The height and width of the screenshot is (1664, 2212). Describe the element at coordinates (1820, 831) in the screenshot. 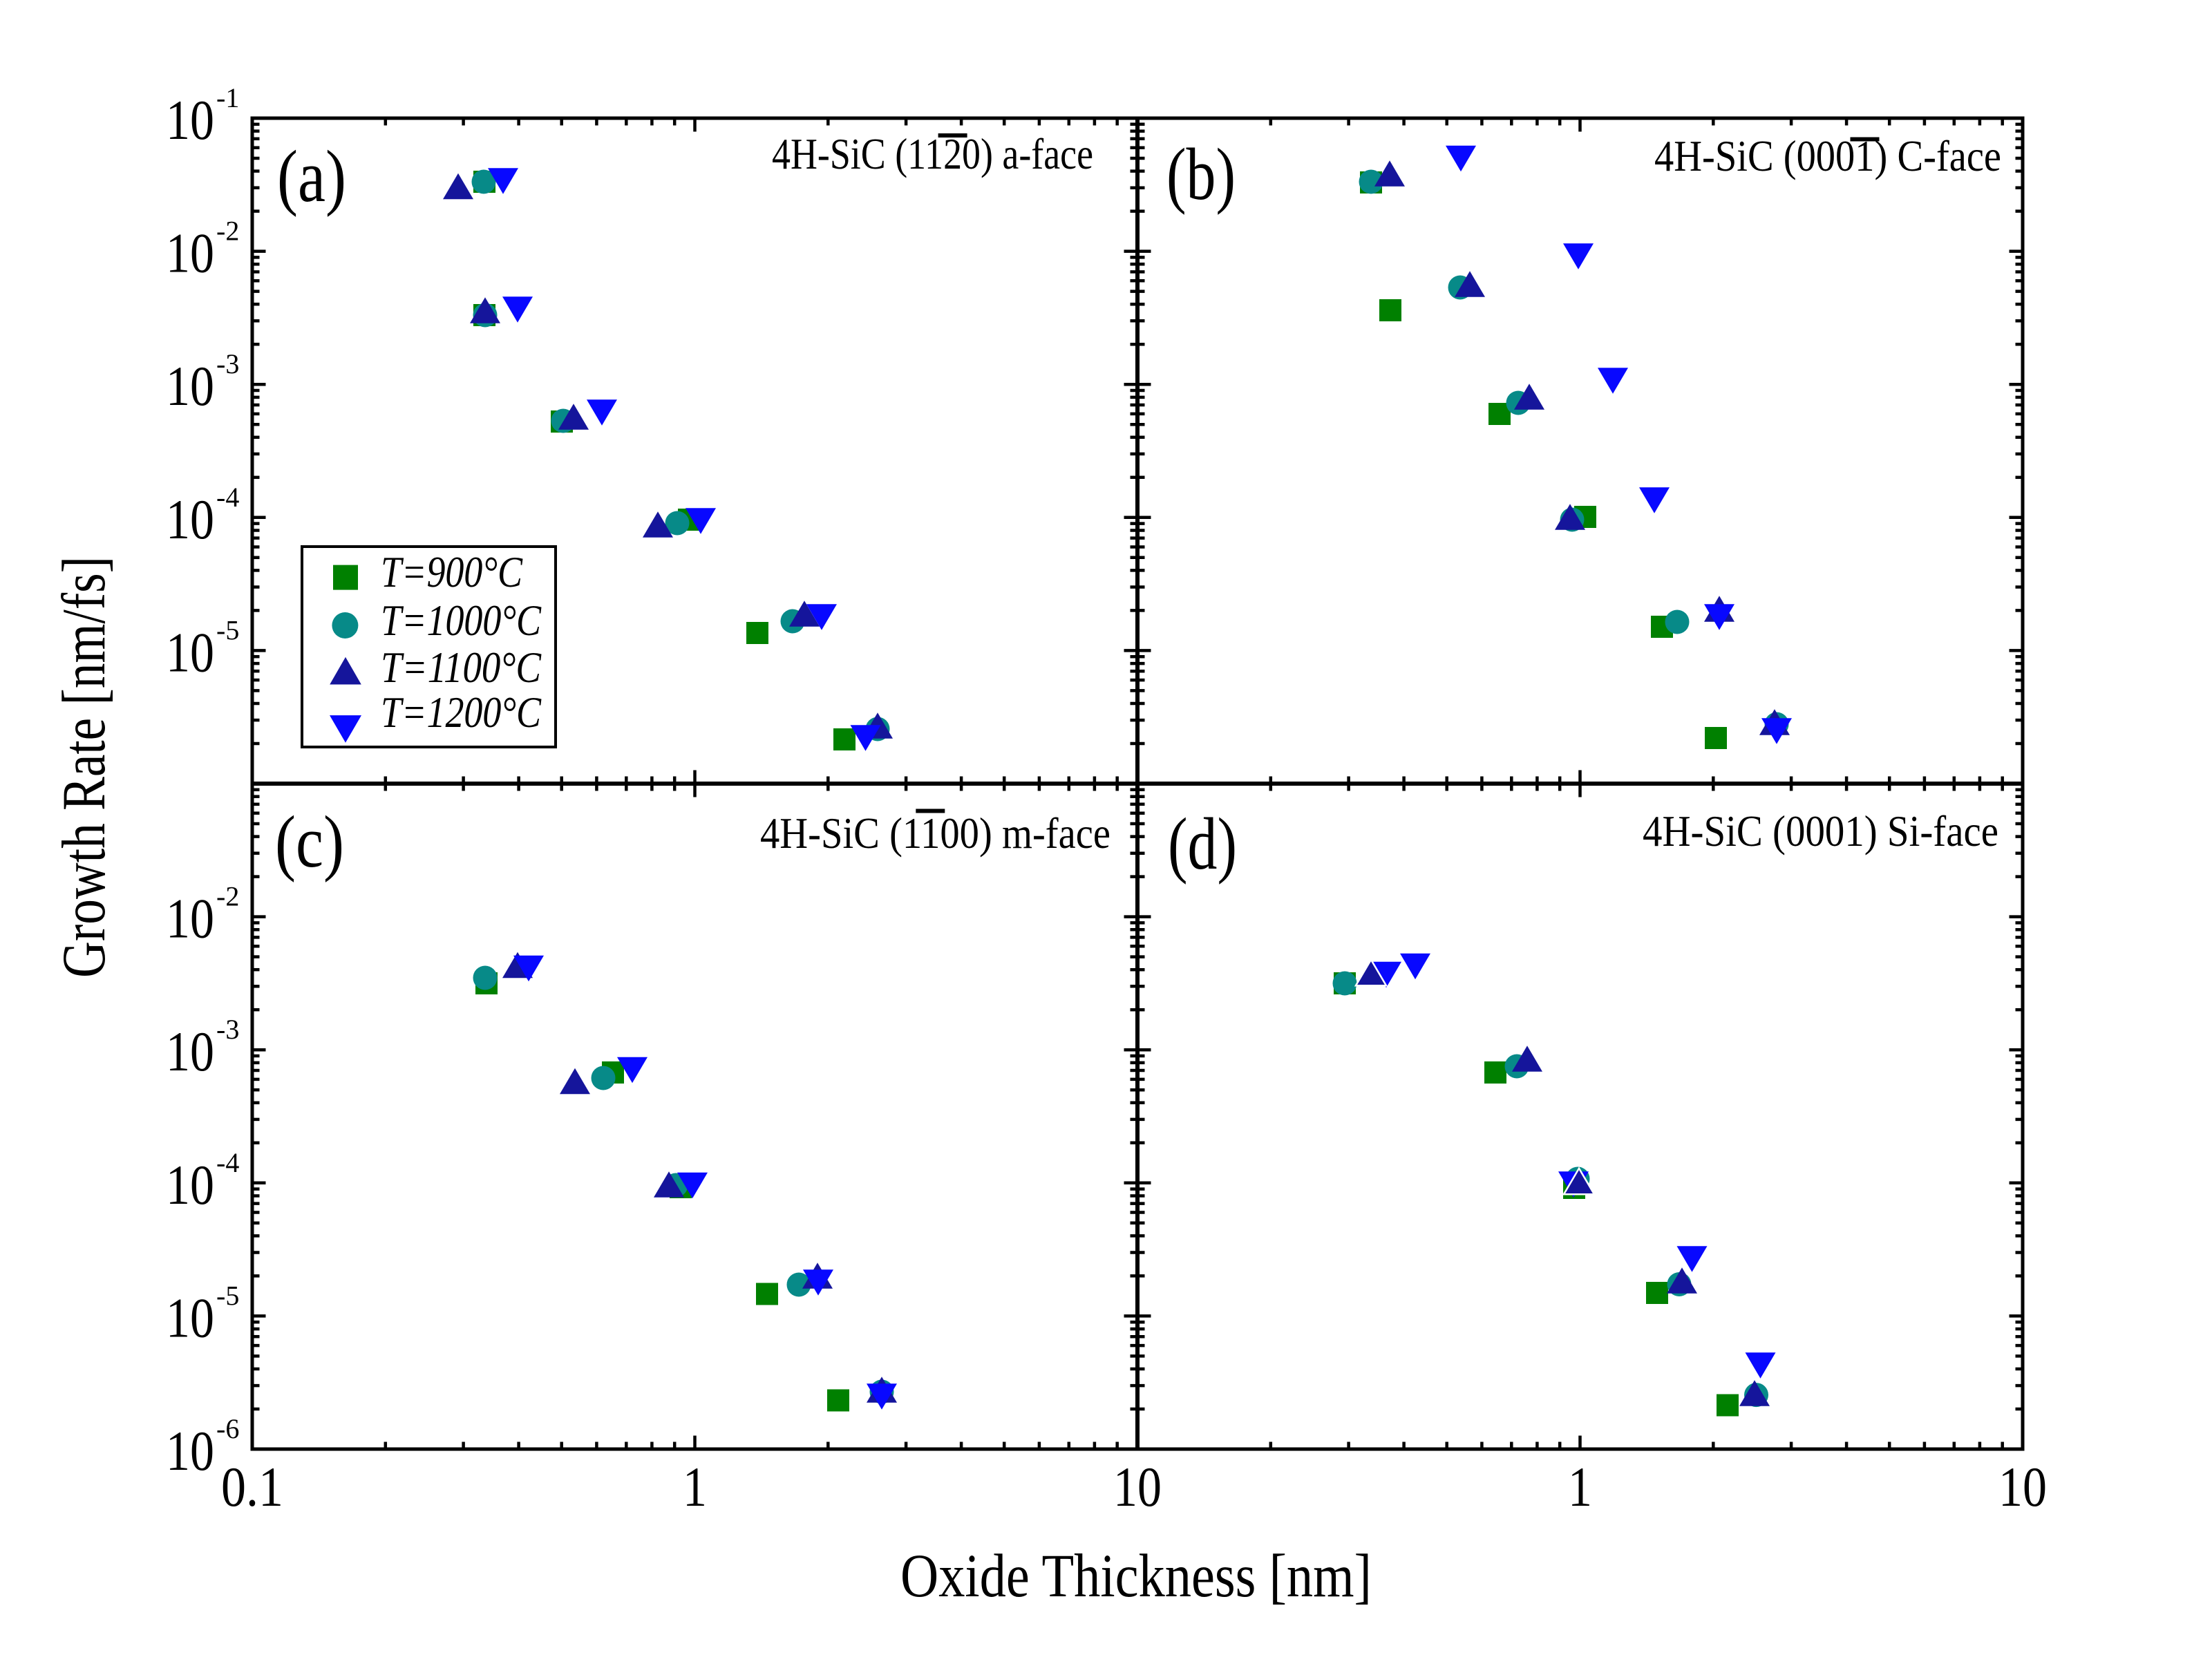

I see `svg-text: 4H-SiC (0001) Si-face` at that location.